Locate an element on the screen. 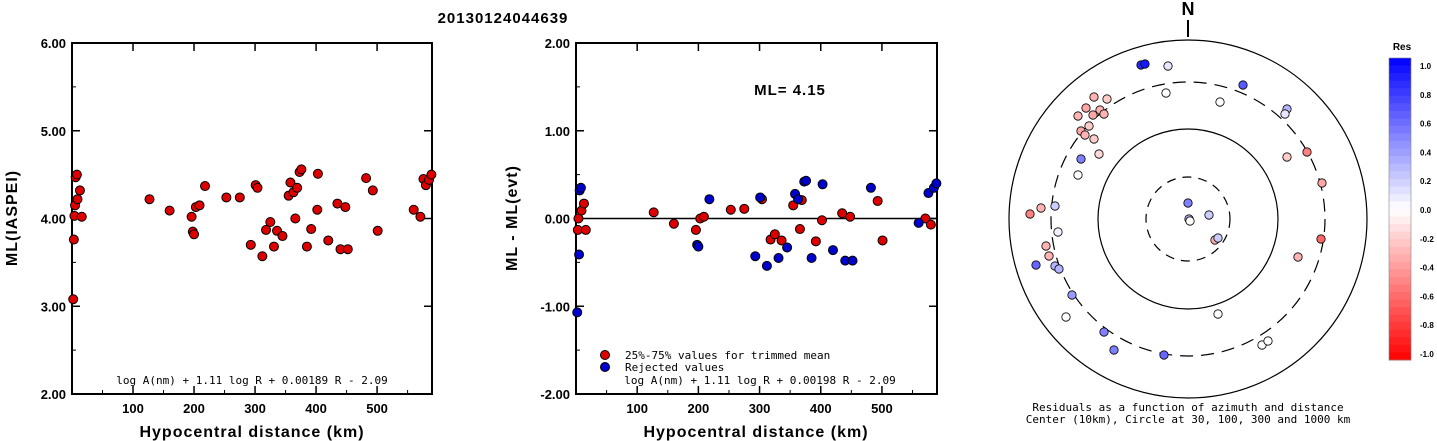 The image size is (1437, 441). colorbar-label: 0.8 is located at coordinates (1426, 95).